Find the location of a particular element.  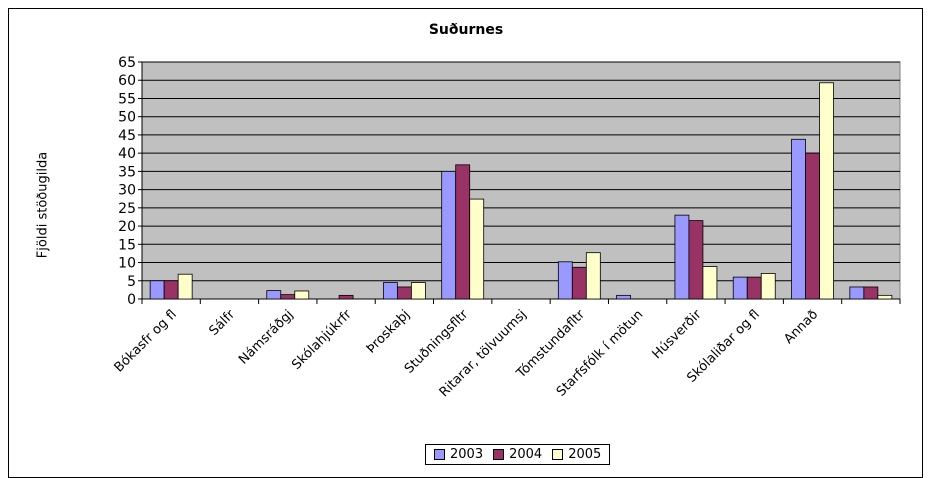

y-tick-label: 10 is located at coordinates (127, 264).